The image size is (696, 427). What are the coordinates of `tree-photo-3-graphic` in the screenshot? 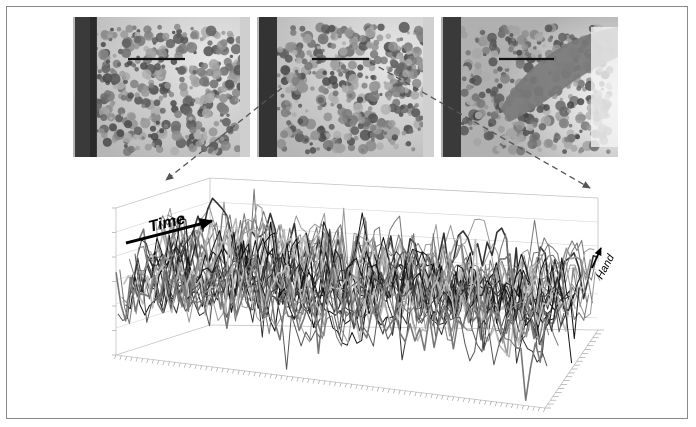 It's located at (529, 87).